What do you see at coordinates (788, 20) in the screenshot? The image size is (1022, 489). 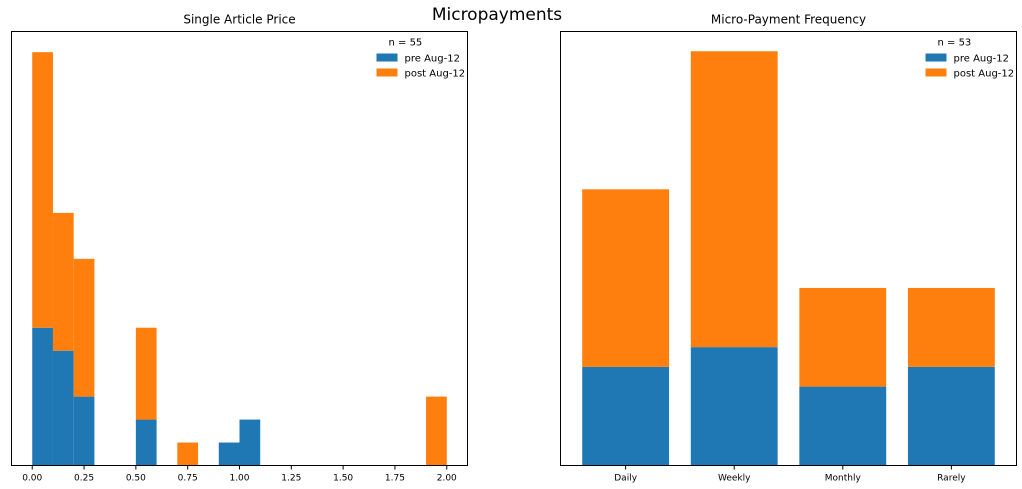 I see `subplot-title-micro-payment-frequency: Micro-Payment Frequency` at bounding box center [788, 20].